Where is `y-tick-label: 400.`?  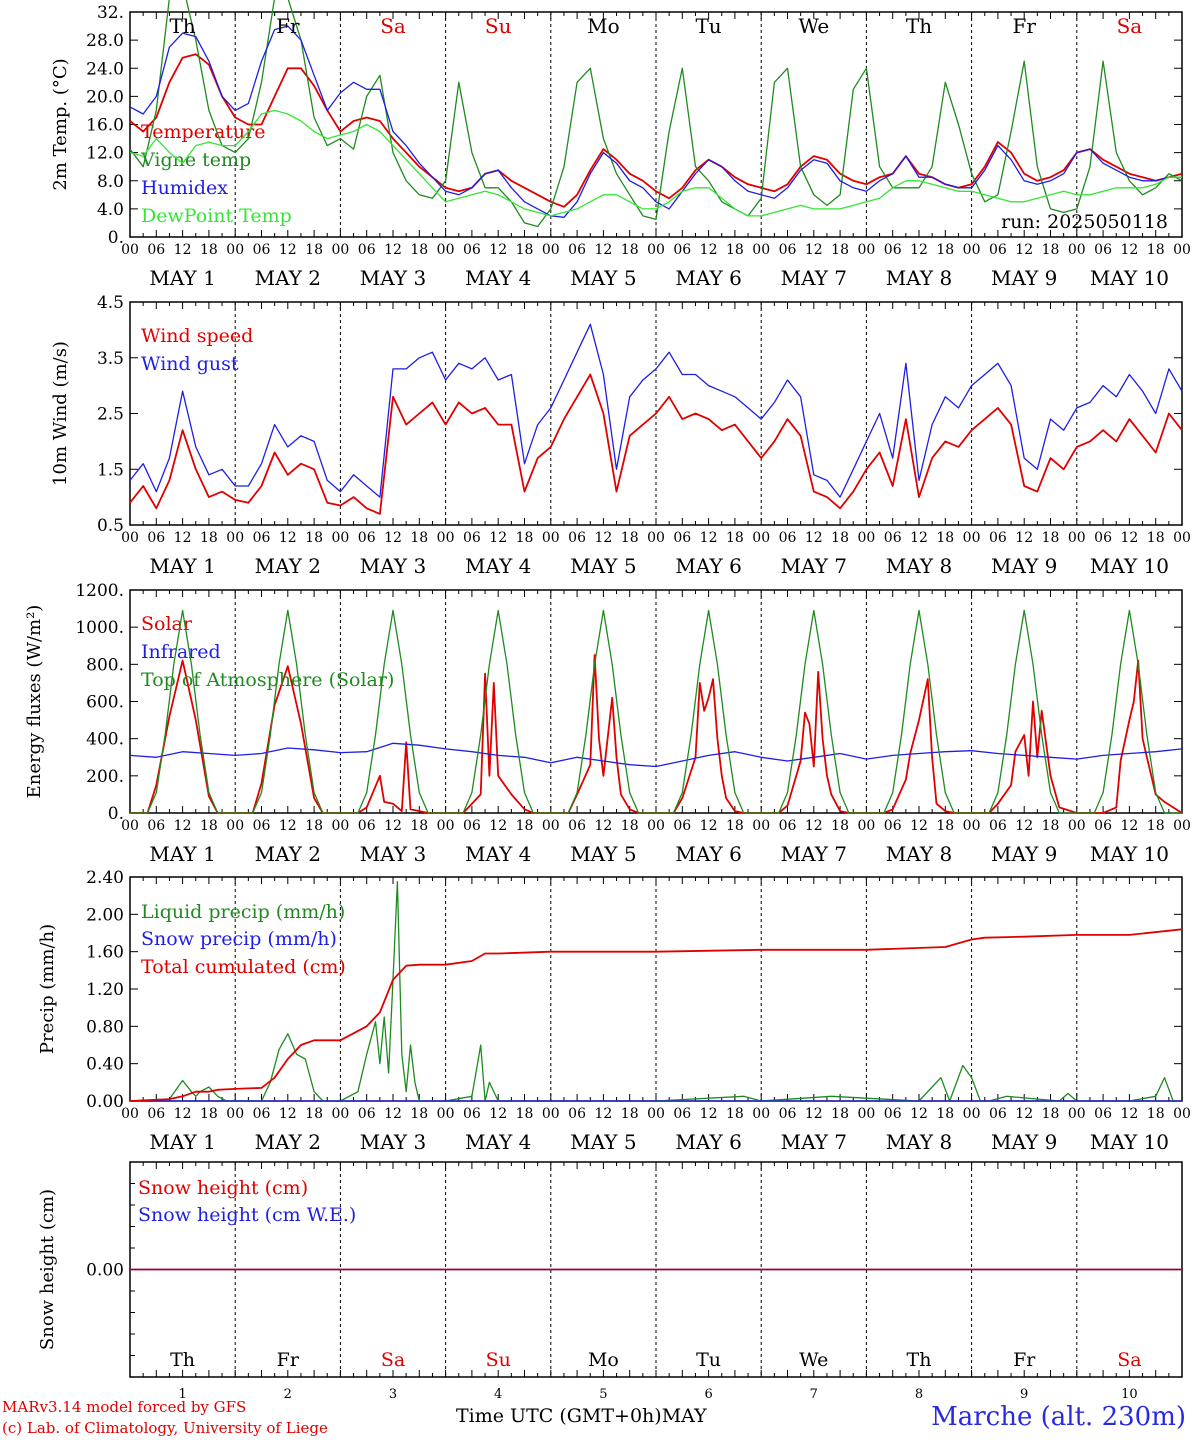 y-tick-label: 400. is located at coordinates (105, 740).